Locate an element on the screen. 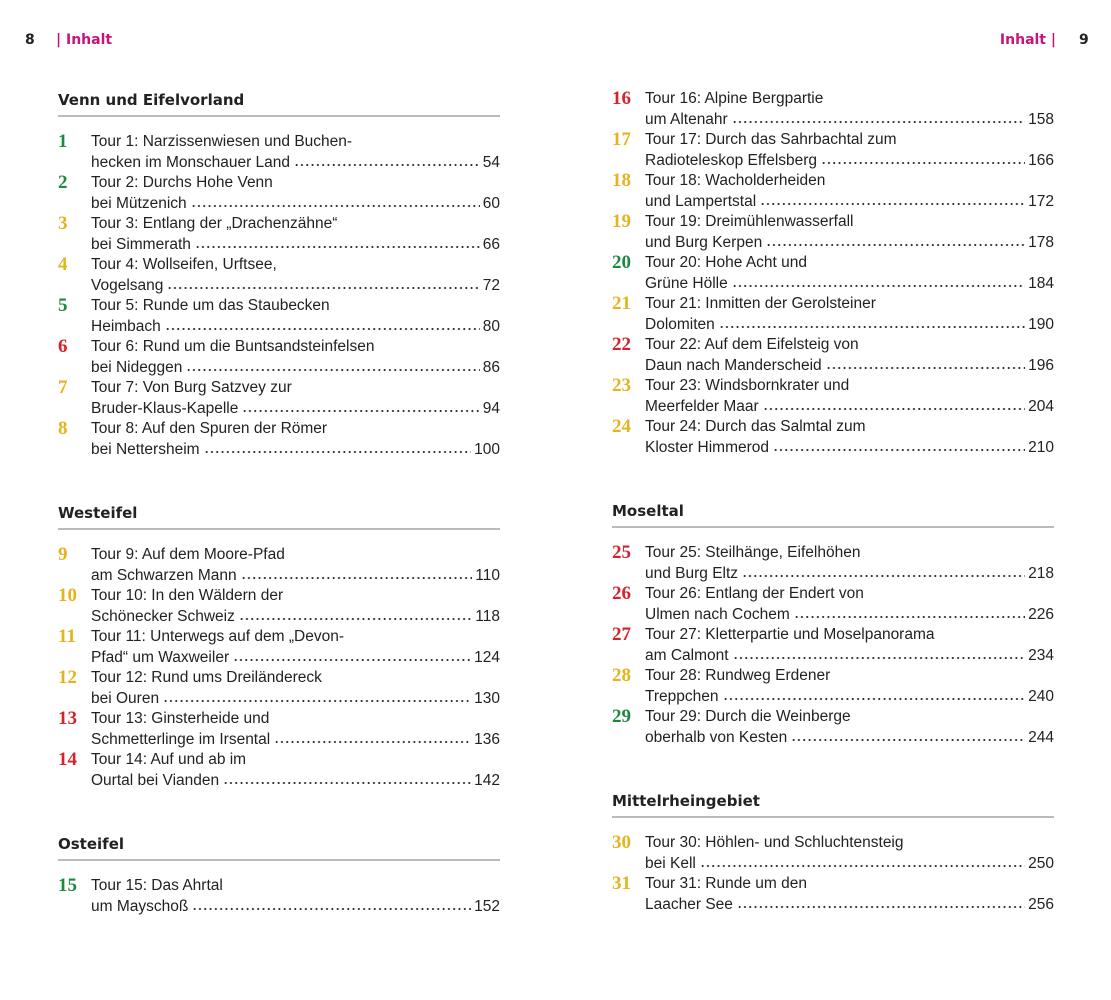 This screenshot has height=1000, width=1111. entry-title: bei Simmerath is located at coordinates (141, 244).